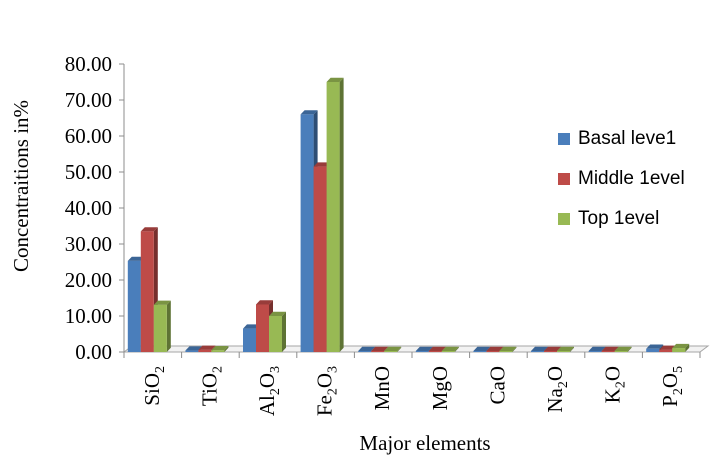 Image resolution: width=719 pixels, height=459 pixels. I want to click on x-tick-labels: SiO2 TiO2 Al2O3 Fe2O3 MnO MgO CaO Na2O K2O P2O5, so click(413, 391).